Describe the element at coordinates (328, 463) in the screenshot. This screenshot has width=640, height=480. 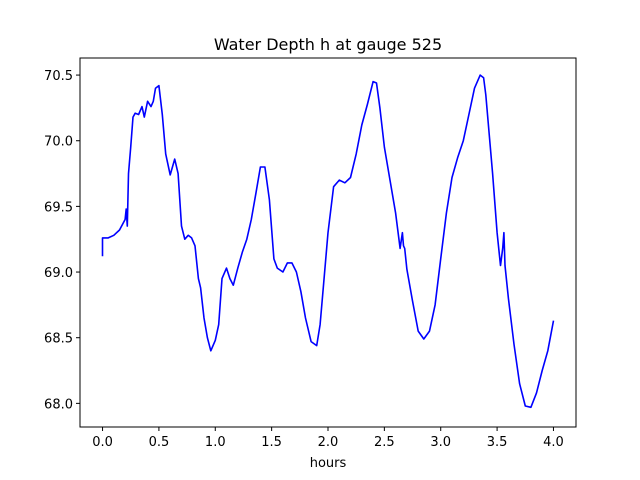
I see `x-axis-label: hours` at that location.